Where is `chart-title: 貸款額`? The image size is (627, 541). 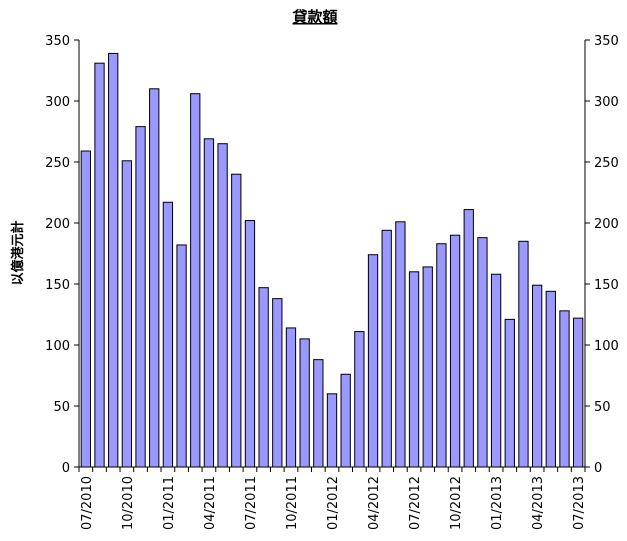 chart-title: 貸款額 is located at coordinates (314, 17).